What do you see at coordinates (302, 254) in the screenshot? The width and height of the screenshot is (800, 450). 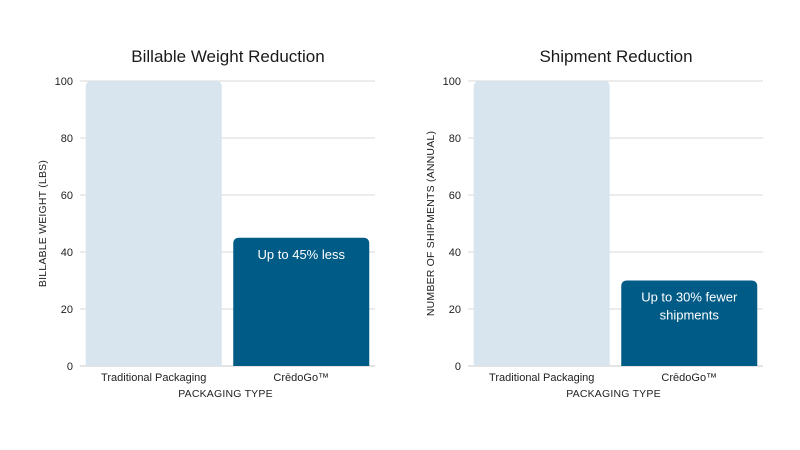 I see `bar-annotation: Up to 45% less` at bounding box center [302, 254].